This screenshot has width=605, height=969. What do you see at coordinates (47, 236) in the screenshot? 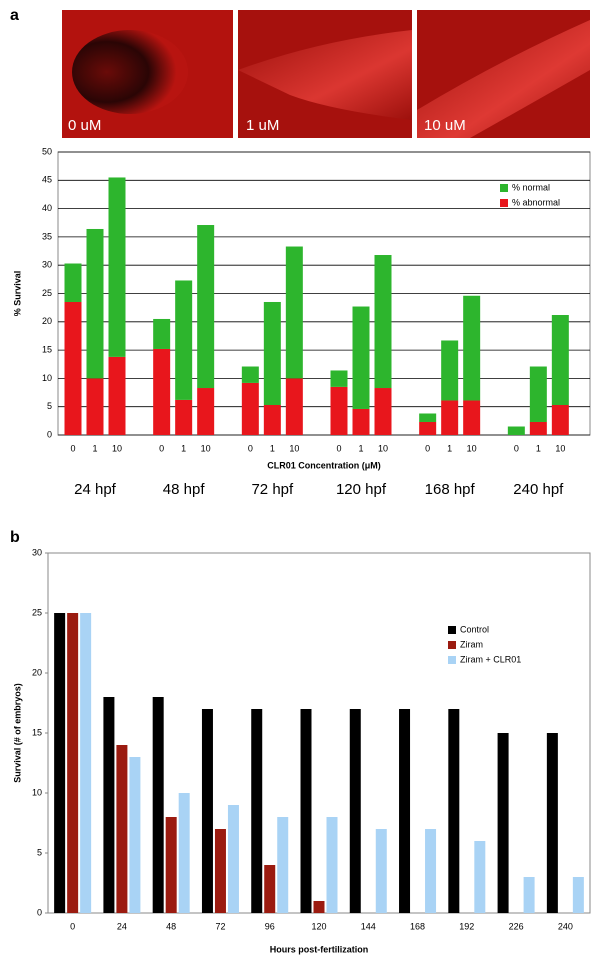
I see `y-tick-label: 35` at bounding box center [47, 236].